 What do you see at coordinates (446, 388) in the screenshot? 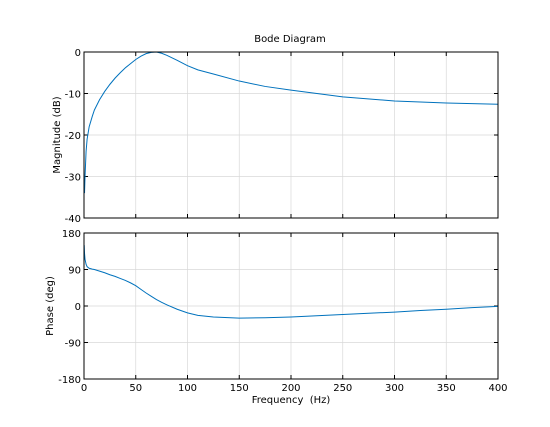
I see `phase-x-tick-label: 350` at bounding box center [446, 388].